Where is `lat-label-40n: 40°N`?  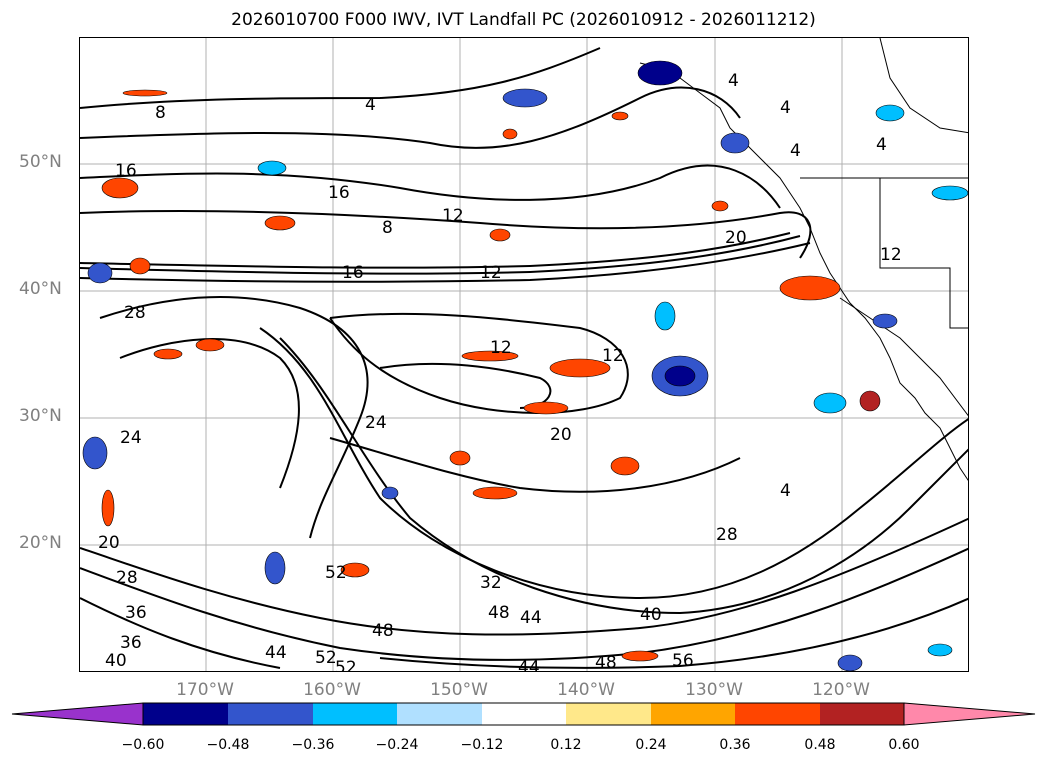
lat-label-40n: 40°N is located at coordinates (40, 289).